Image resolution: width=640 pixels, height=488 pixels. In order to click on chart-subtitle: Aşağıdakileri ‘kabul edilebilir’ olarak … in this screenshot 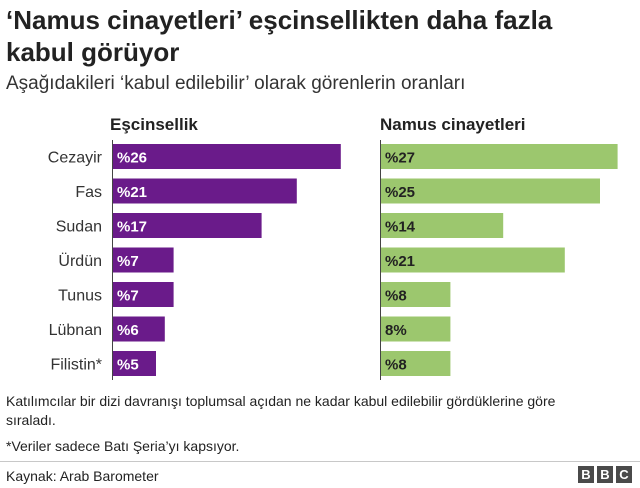, I will do `click(236, 83)`.